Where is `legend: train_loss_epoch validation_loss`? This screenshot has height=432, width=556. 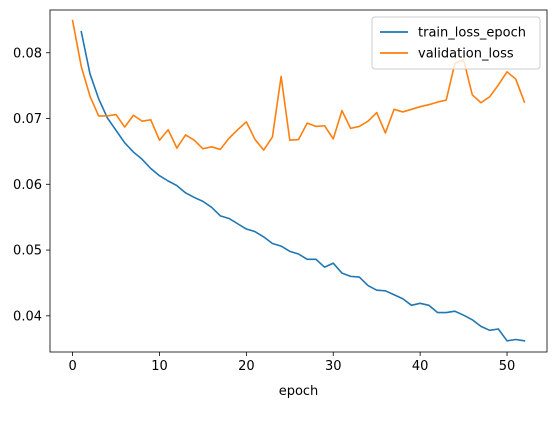
legend: train_loss_epoch validation_loss is located at coordinates (456, 43).